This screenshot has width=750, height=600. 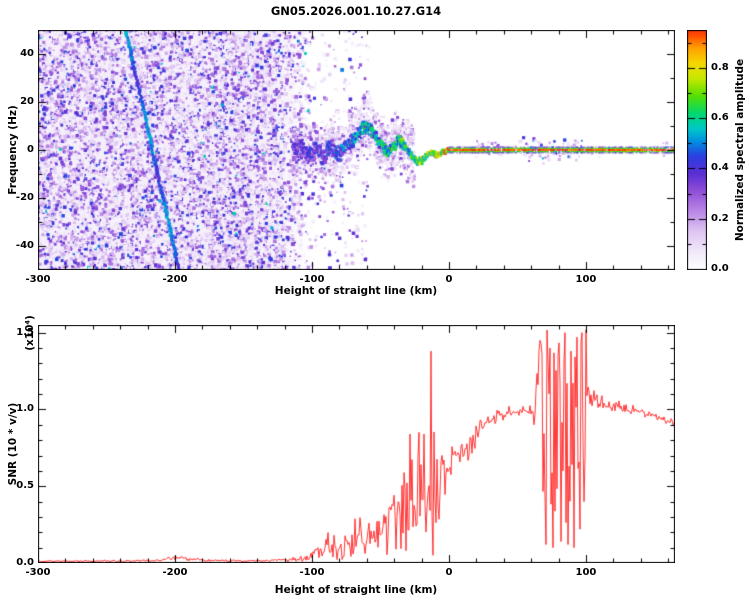 What do you see at coordinates (586, 572) in the screenshot?
I see `snr-x-tick-label: 100` at bounding box center [586, 572].